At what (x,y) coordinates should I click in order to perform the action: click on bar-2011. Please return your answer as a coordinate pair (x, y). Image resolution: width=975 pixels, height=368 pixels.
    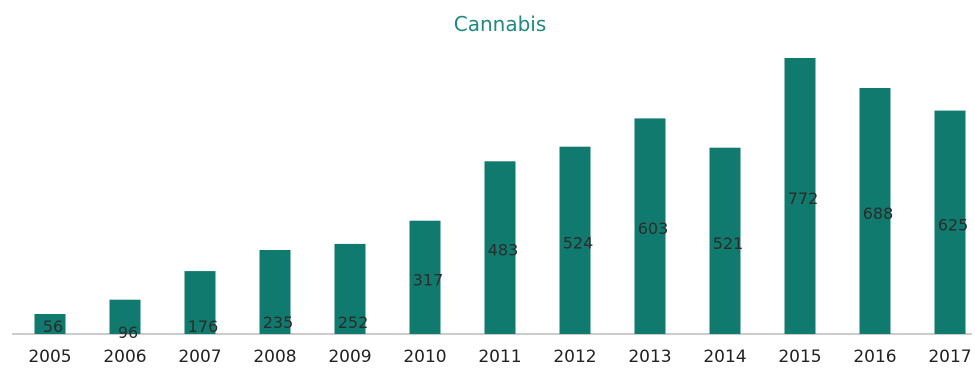
    Looking at the image, I should click on (500, 247).